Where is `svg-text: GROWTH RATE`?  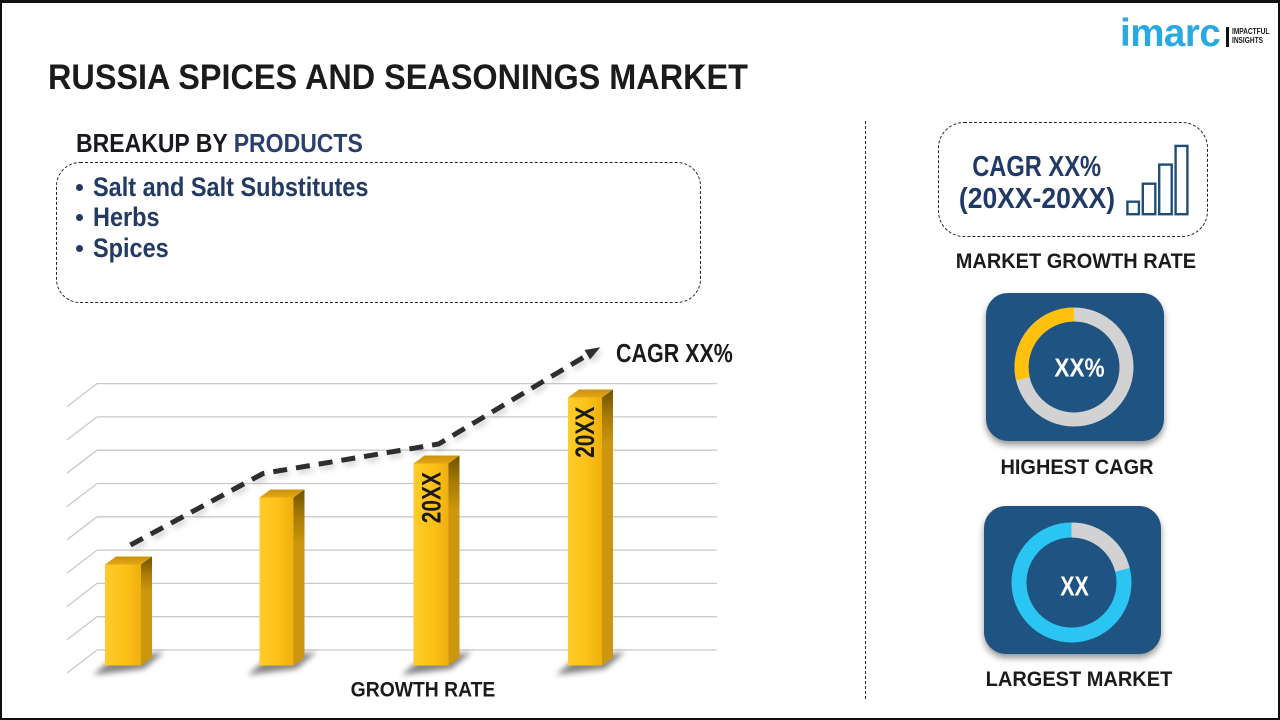
svg-text: GROWTH RATE is located at coordinates (423, 690).